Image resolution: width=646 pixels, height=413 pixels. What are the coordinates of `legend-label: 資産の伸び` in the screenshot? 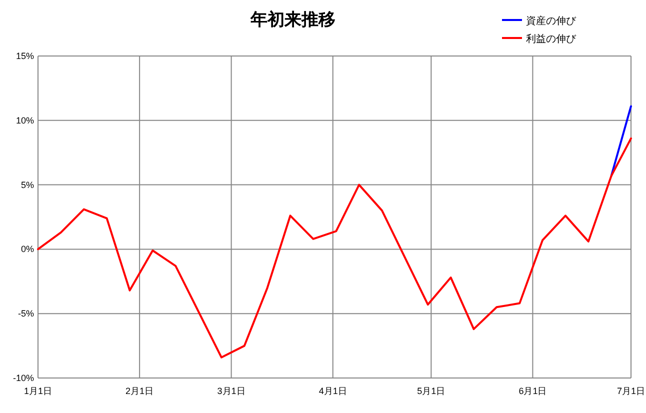 It's located at (551, 21).